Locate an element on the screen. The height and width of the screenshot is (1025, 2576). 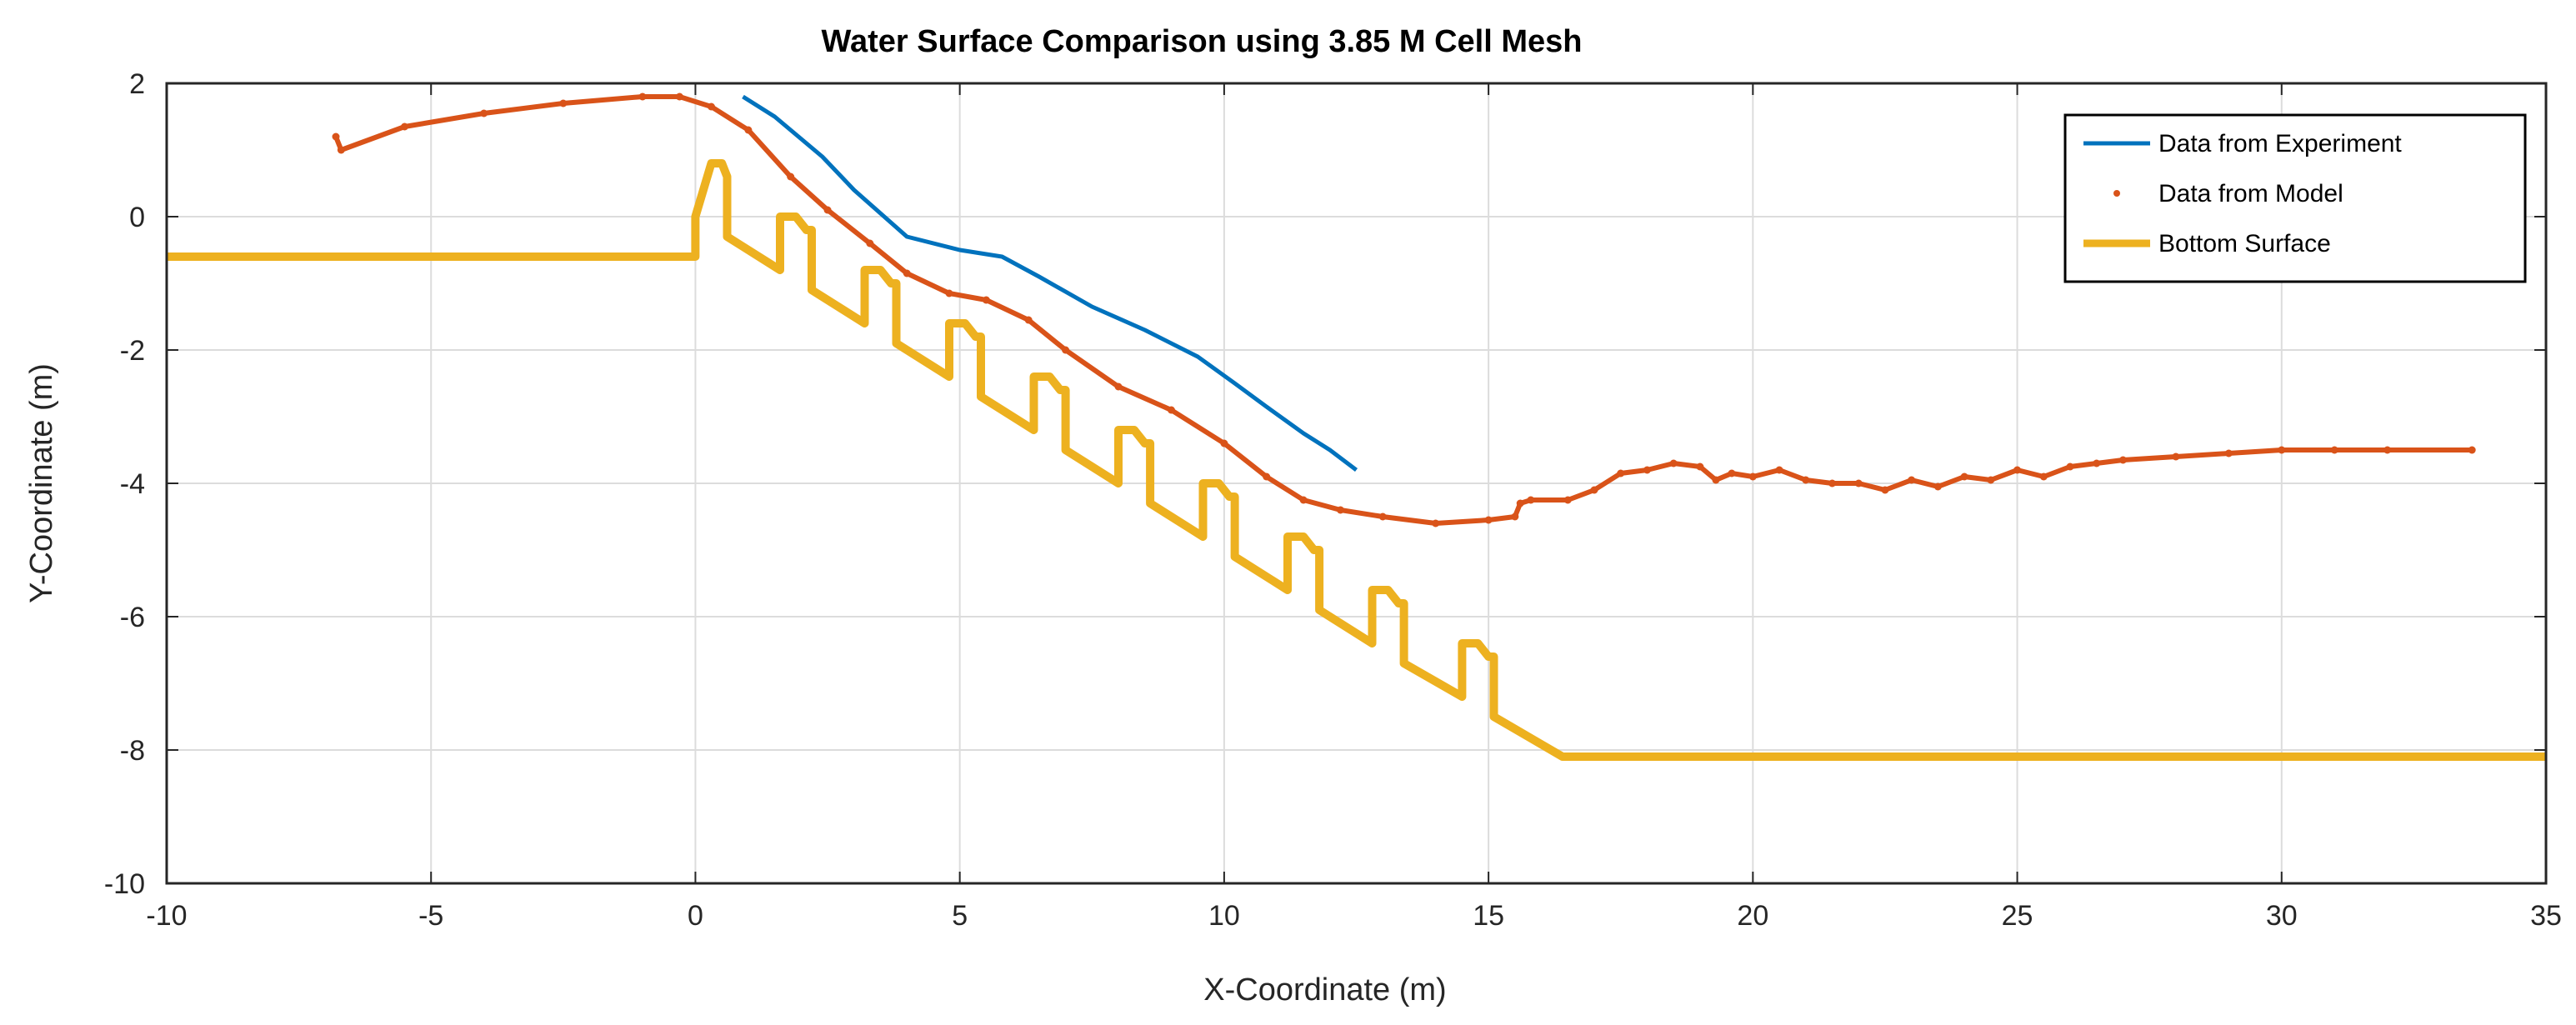
x-tick-label: 10 is located at coordinates (1224, 916).